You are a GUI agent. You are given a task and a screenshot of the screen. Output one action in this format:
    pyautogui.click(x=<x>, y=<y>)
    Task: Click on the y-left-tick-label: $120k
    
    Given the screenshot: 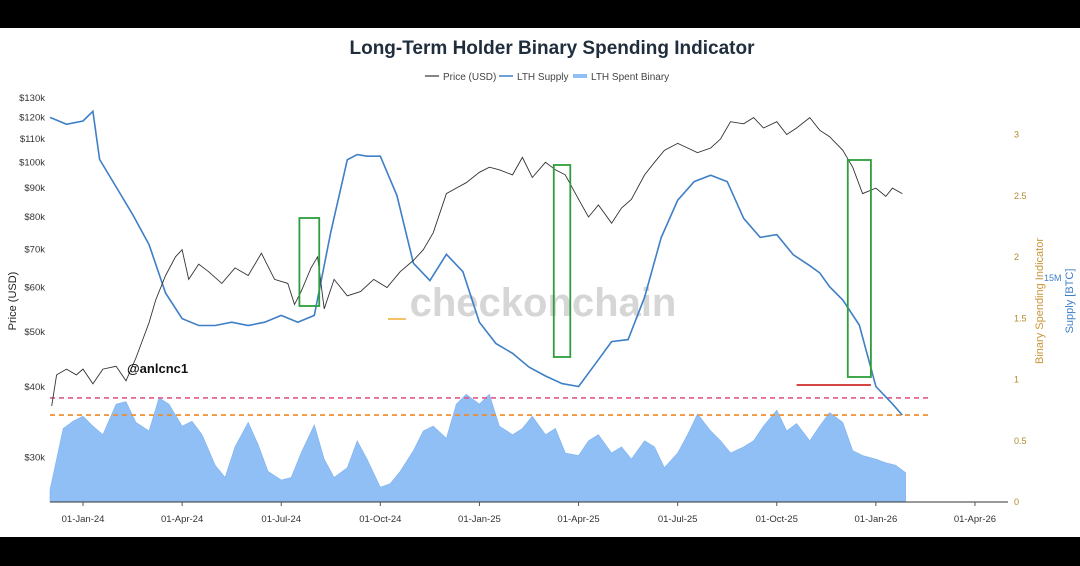 What is the action you would take?
    pyautogui.click(x=32, y=118)
    